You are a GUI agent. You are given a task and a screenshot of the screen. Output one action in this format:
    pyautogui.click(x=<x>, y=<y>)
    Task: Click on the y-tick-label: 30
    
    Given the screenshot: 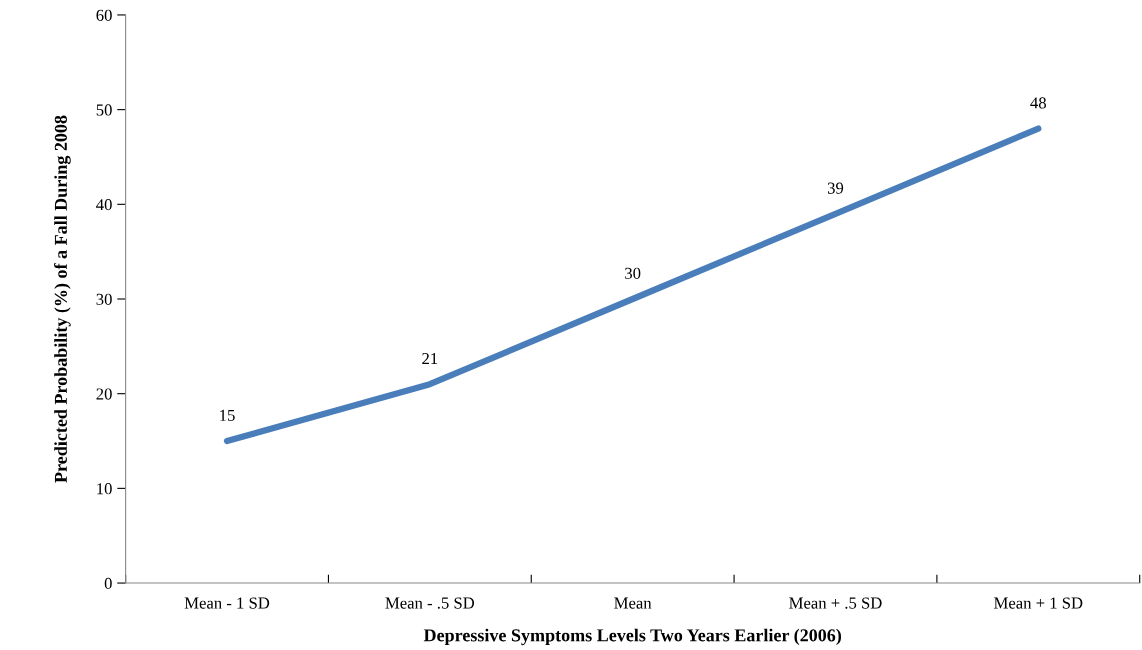 What is the action you would take?
    pyautogui.click(x=104, y=299)
    